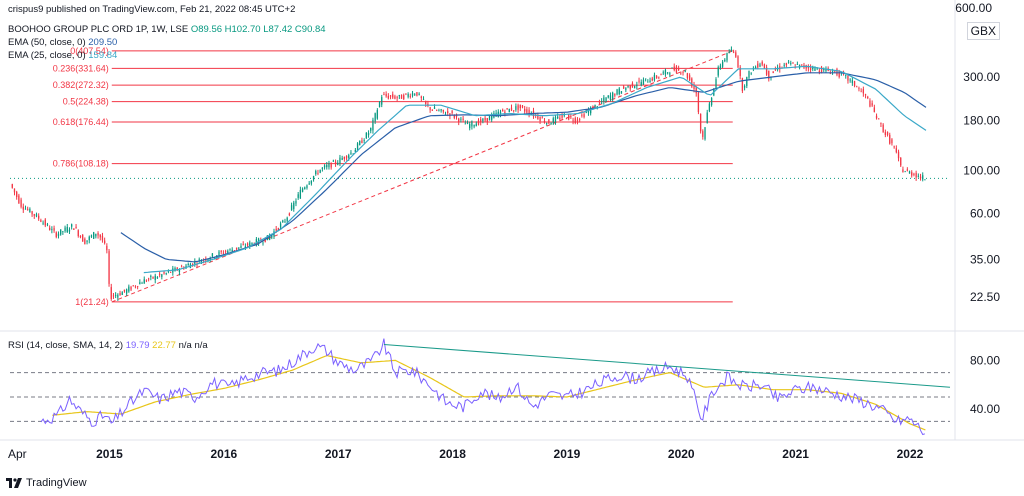  What do you see at coordinates (62, 42) in the screenshot?
I see `ema50-legend: EMA (50, close, 0) 209.50` at bounding box center [62, 42].